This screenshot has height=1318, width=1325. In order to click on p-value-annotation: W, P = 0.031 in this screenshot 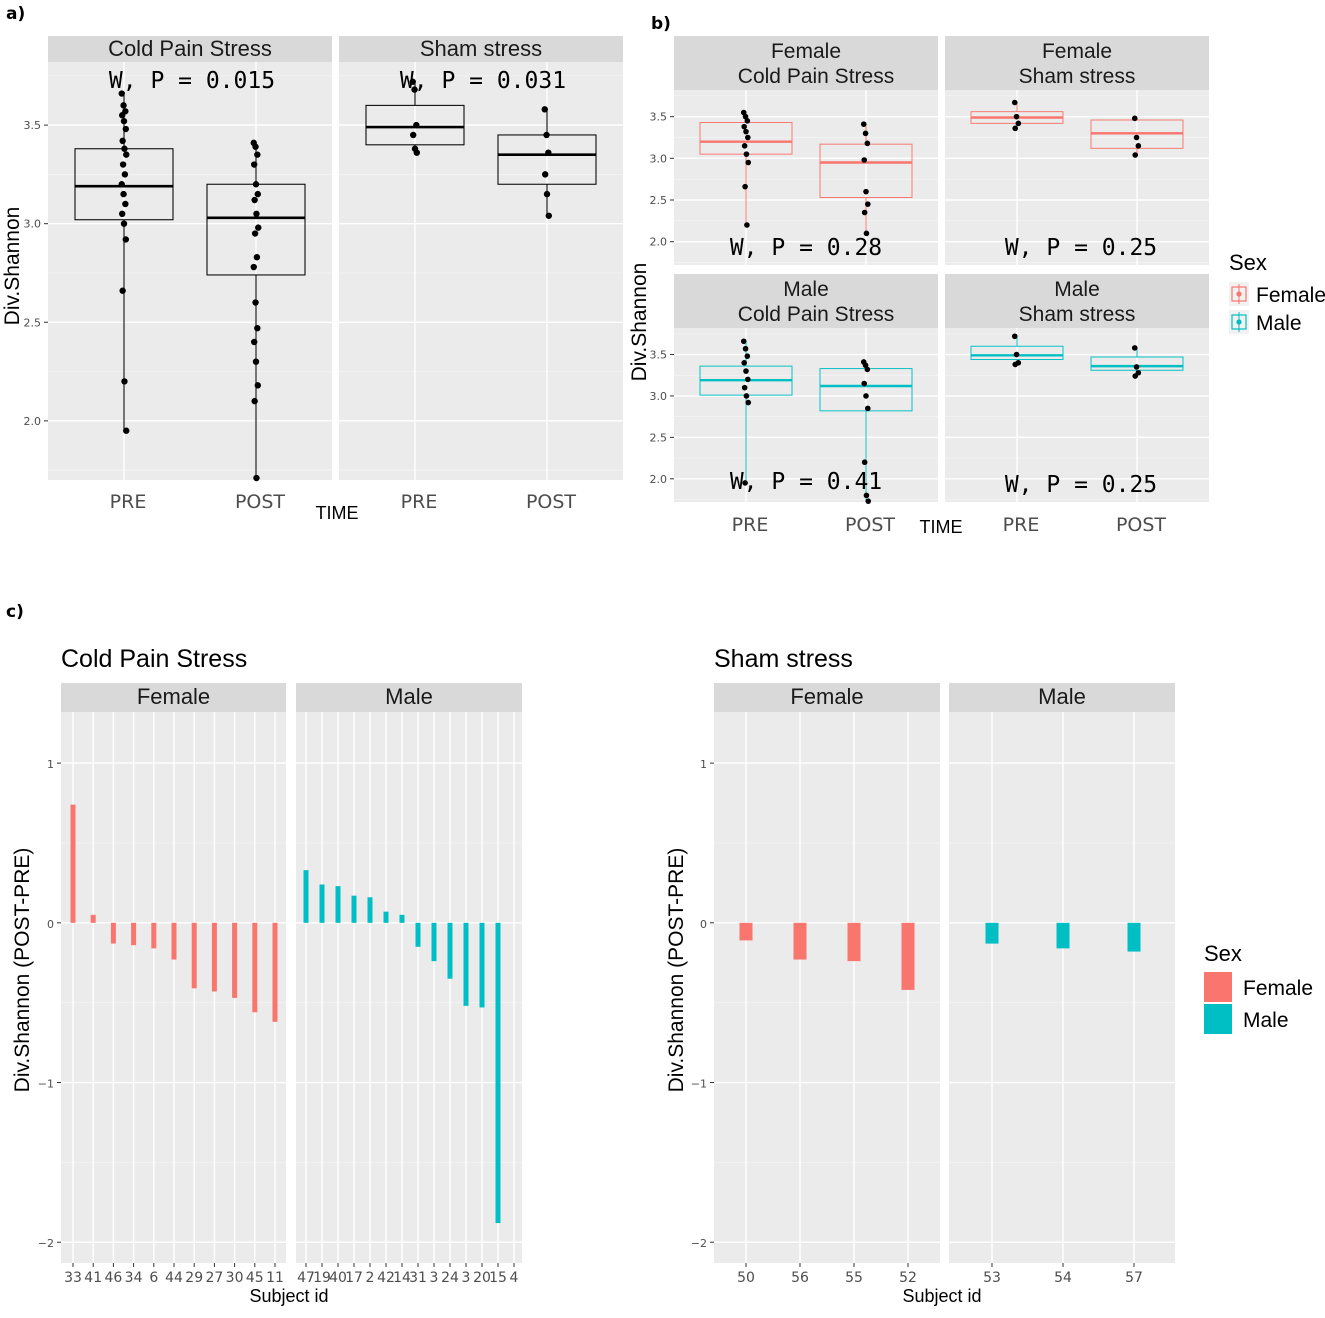, I will do `click(483, 81)`.